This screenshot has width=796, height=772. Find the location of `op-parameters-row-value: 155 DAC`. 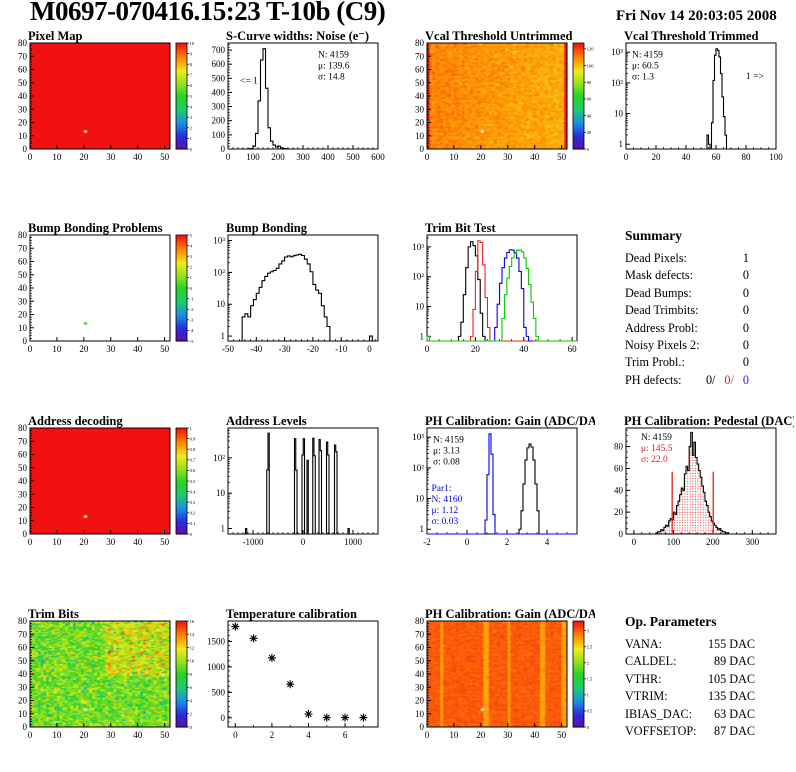

op-parameters-row-value: 155 DAC is located at coordinates (731, 644).